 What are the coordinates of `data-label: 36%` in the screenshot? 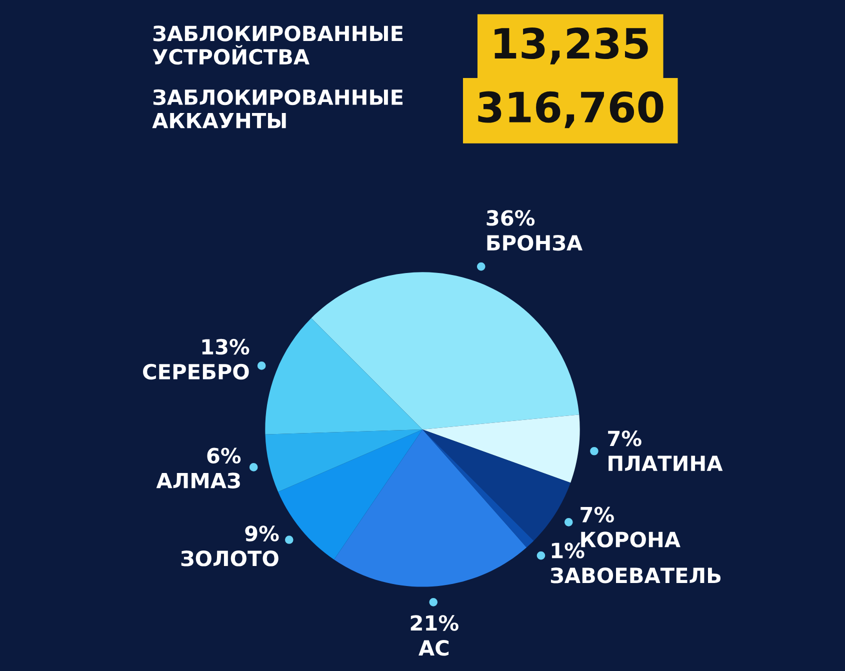 It's located at (510, 218).